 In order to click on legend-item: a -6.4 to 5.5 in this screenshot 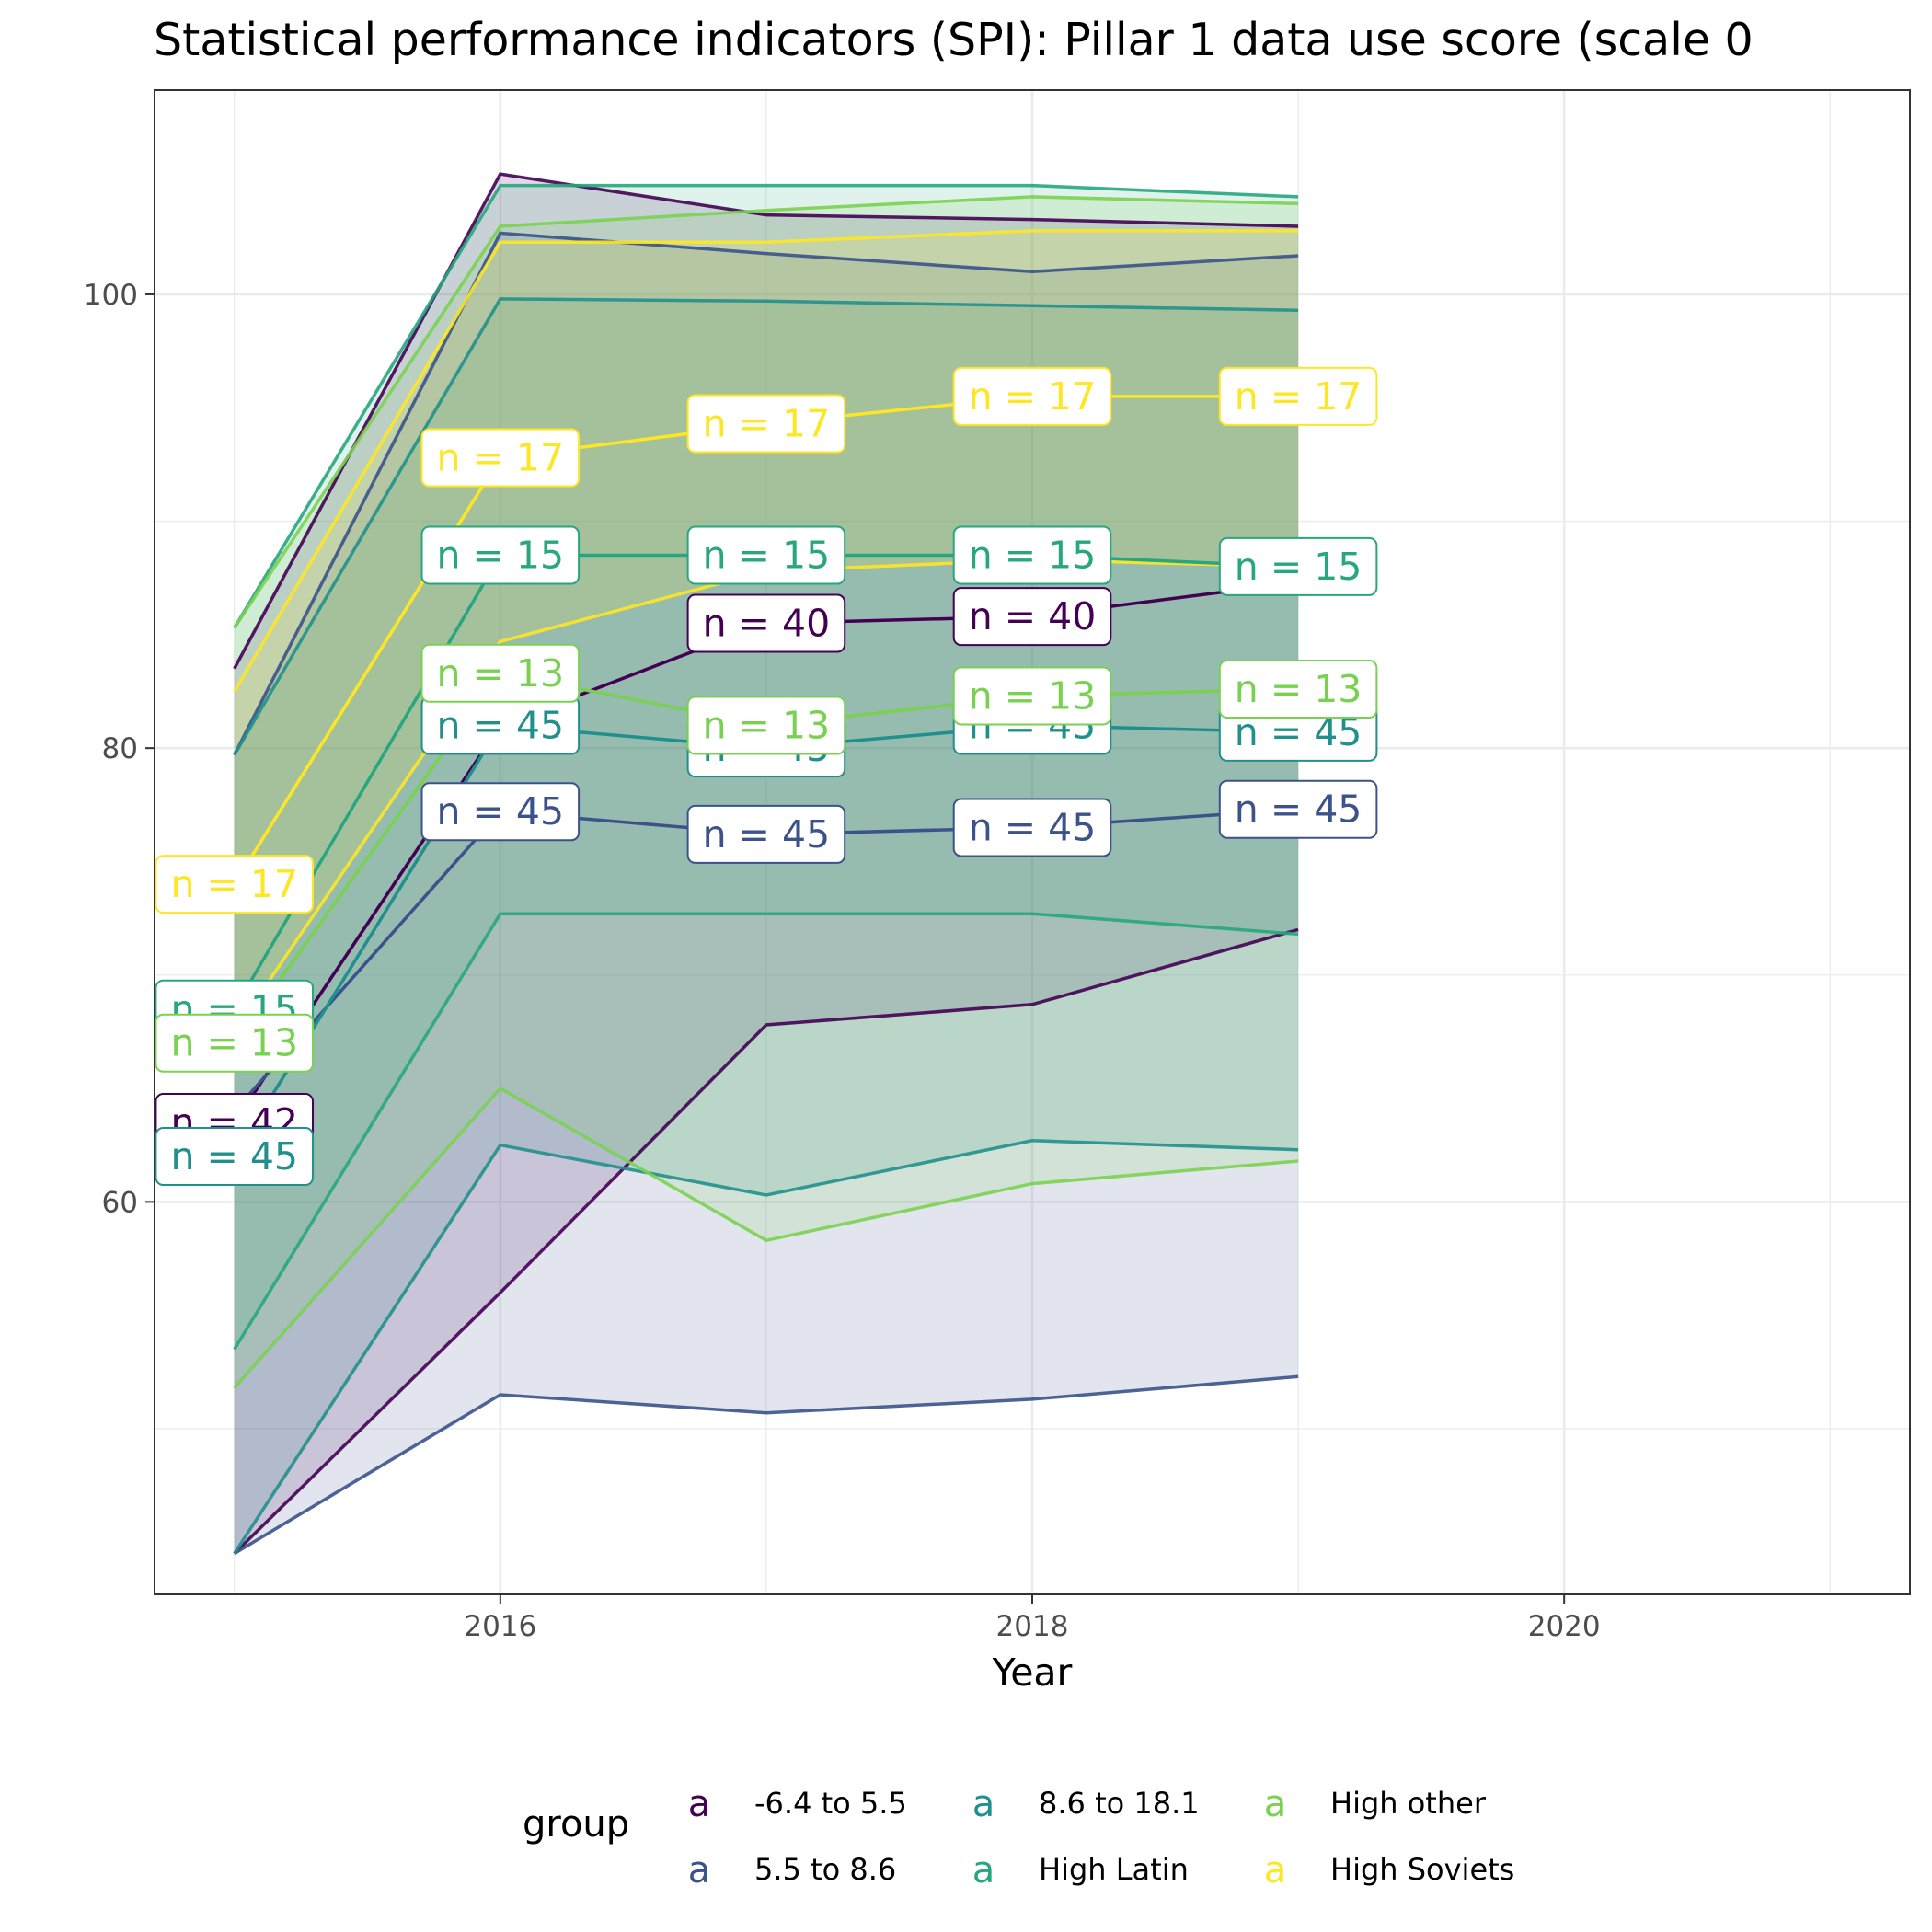, I will do `click(797, 1804)`.